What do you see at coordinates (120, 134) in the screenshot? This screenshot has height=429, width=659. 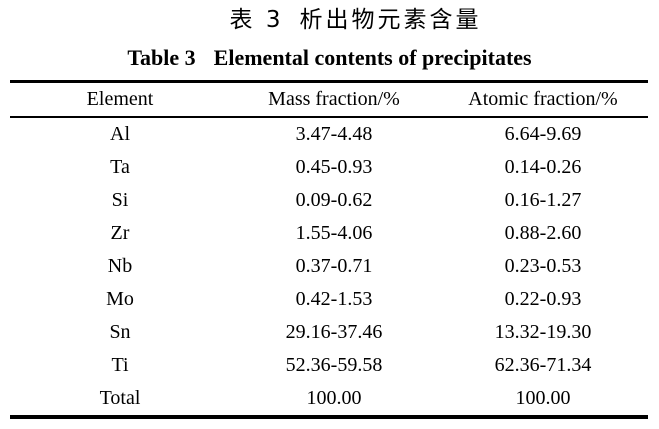 I see `element-cell: Al` at bounding box center [120, 134].